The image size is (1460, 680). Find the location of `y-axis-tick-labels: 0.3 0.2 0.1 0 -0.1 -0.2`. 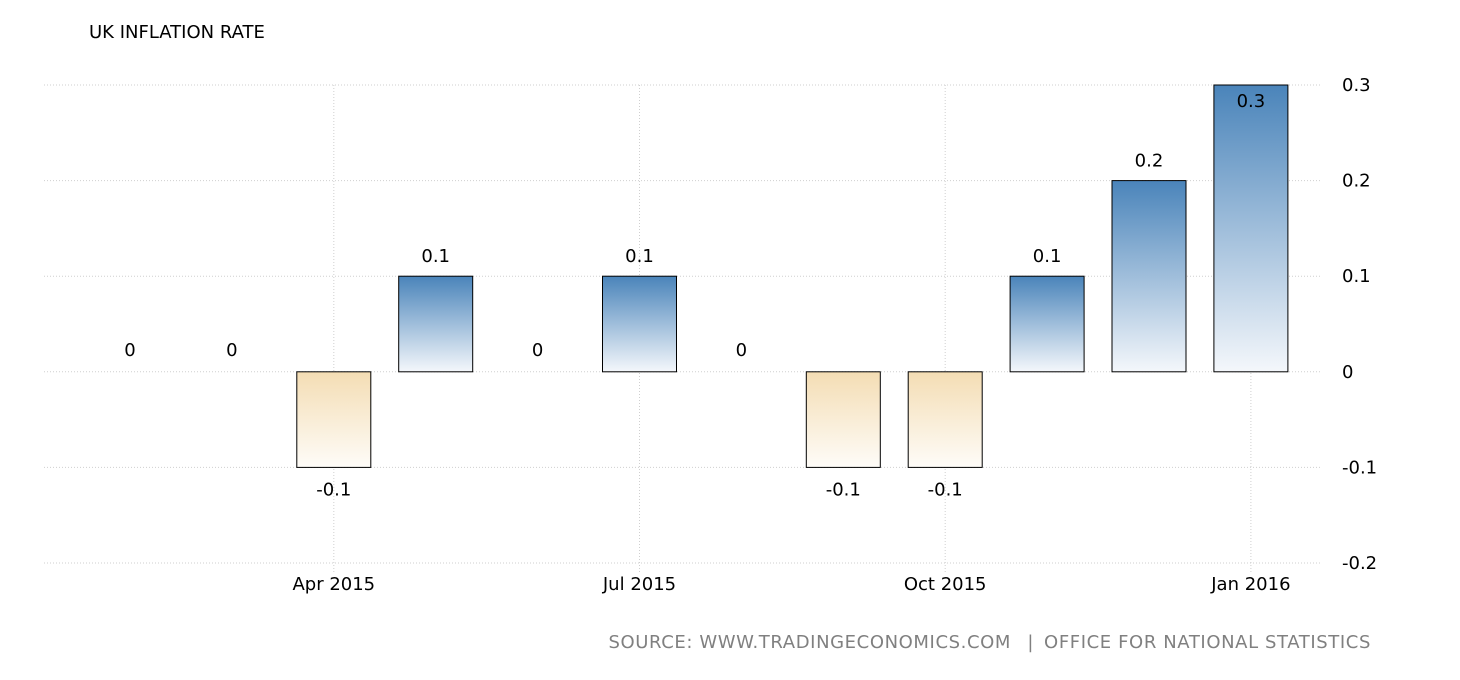

y-axis-tick-labels: 0.3 0.2 0.1 0 -0.1 -0.2 is located at coordinates (1359, 324).